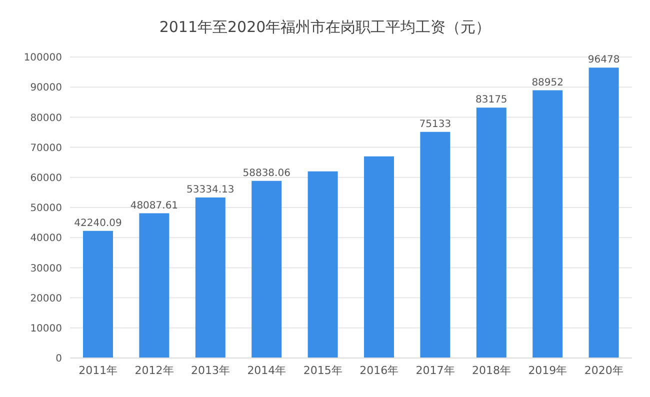 This screenshot has height=397, width=650. What do you see at coordinates (154, 370) in the screenshot?
I see `x-tick-label: 2012年` at bounding box center [154, 370].